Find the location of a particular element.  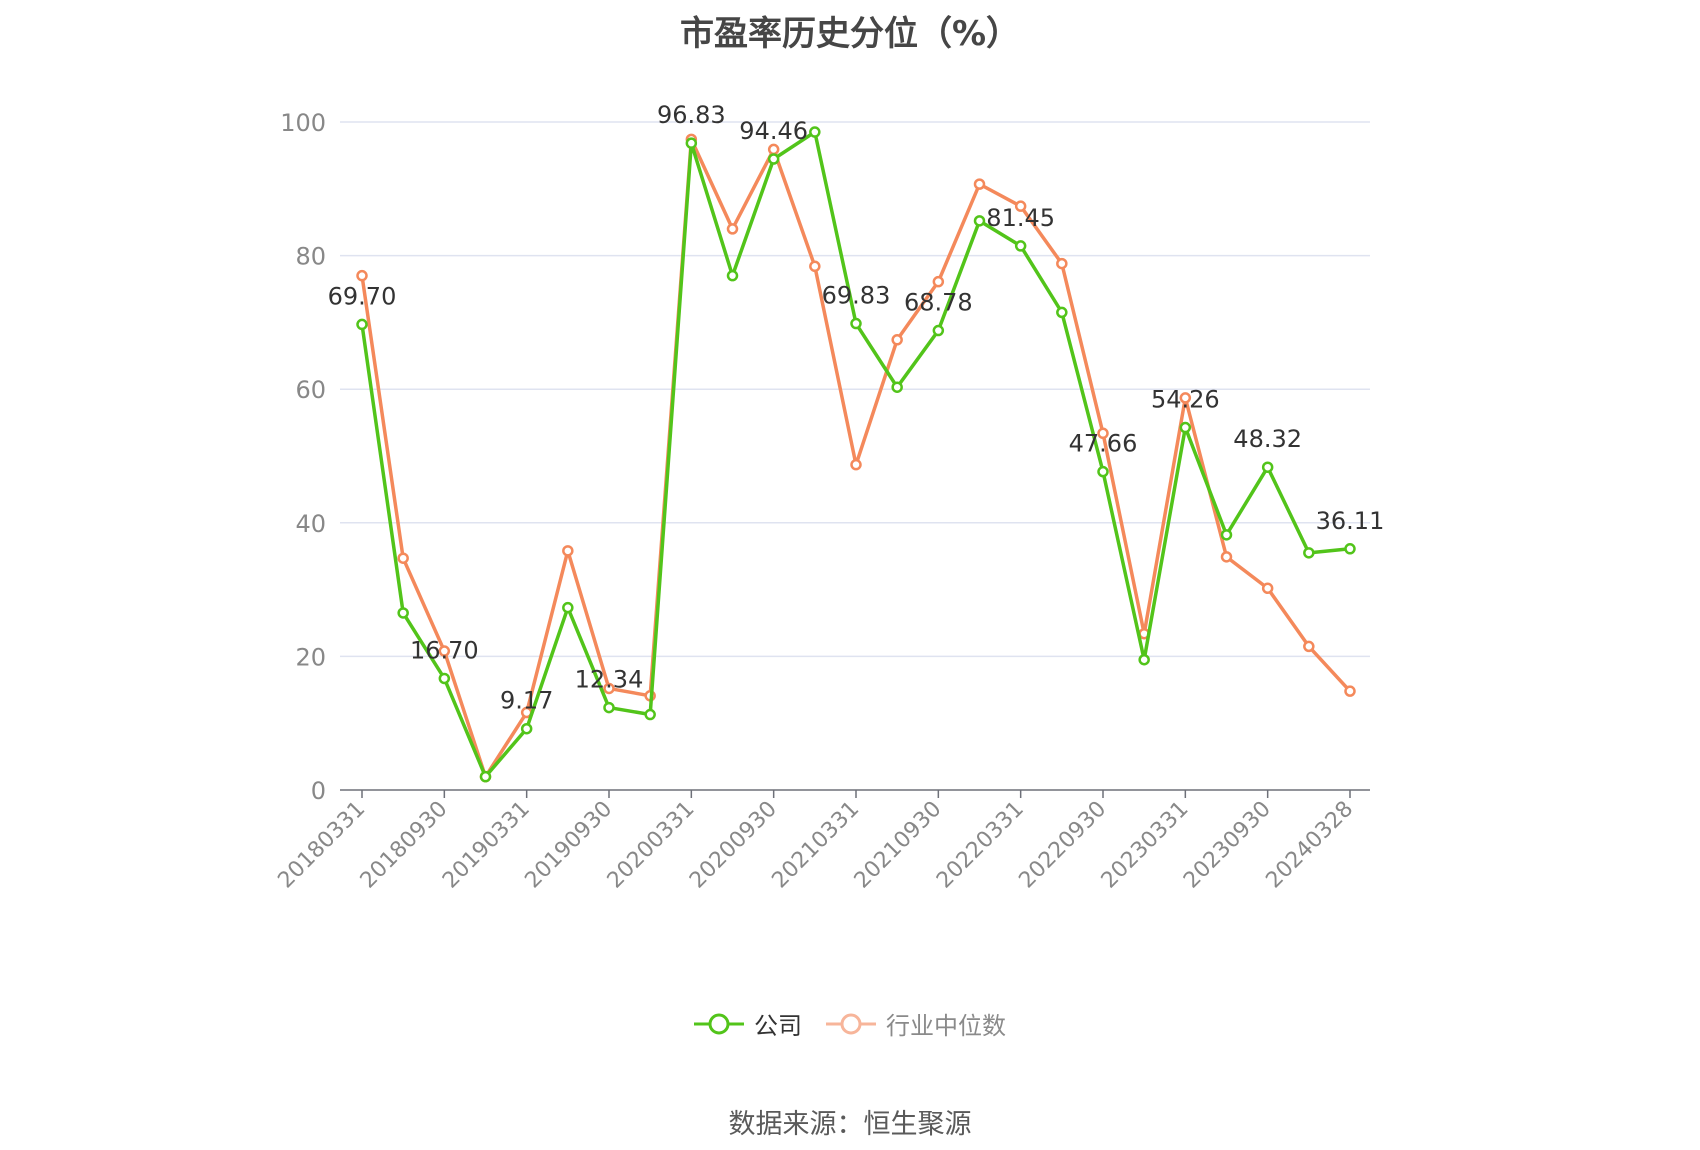

legend-item-industry: 行业中位数 is located at coordinates (916, 1023).